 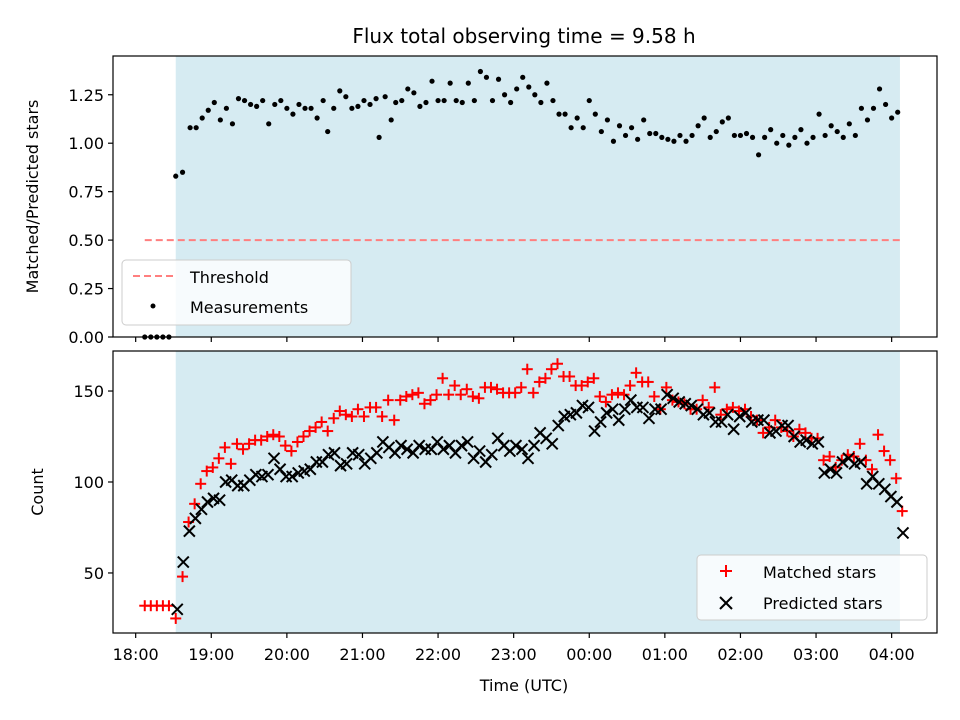 What do you see at coordinates (236, 292) in the screenshot?
I see `top-legend: Threshold Measurements` at bounding box center [236, 292].